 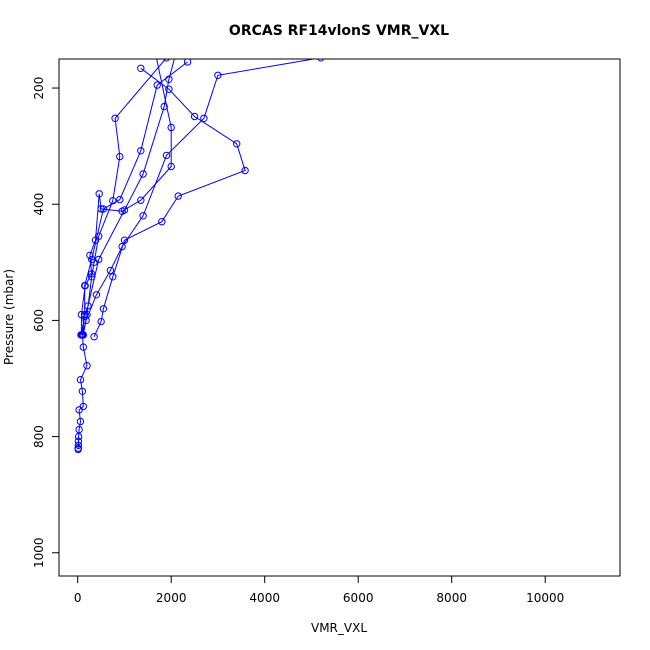 What do you see at coordinates (39, 204) in the screenshot?
I see `y-tick-label: 400` at bounding box center [39, 204].